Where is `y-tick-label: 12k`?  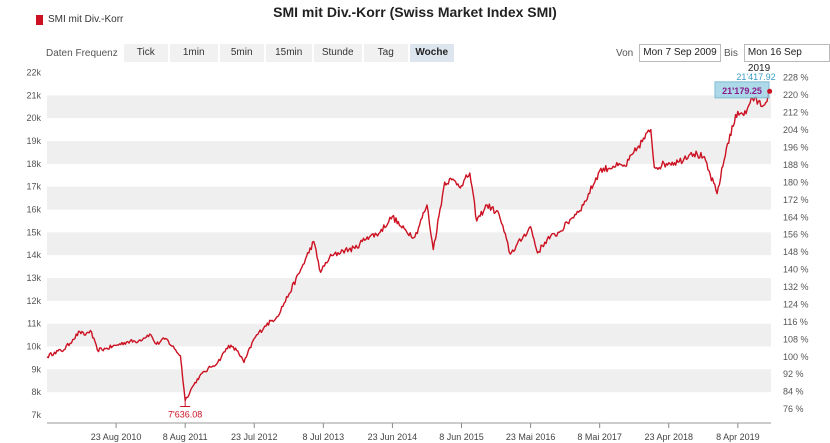 y-tick-label: 12k is located at coordinates (33, 301).